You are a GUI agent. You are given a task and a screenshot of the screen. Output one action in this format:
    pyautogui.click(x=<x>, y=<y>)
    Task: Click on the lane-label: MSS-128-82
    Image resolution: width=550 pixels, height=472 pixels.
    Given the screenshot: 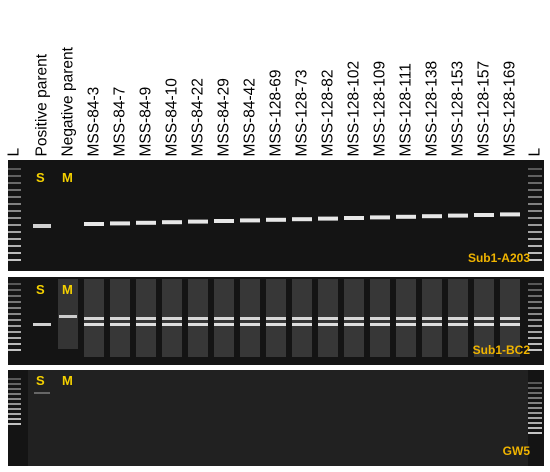 What is the action you would take?
    pyautogui.click(x=328, y=112)
    